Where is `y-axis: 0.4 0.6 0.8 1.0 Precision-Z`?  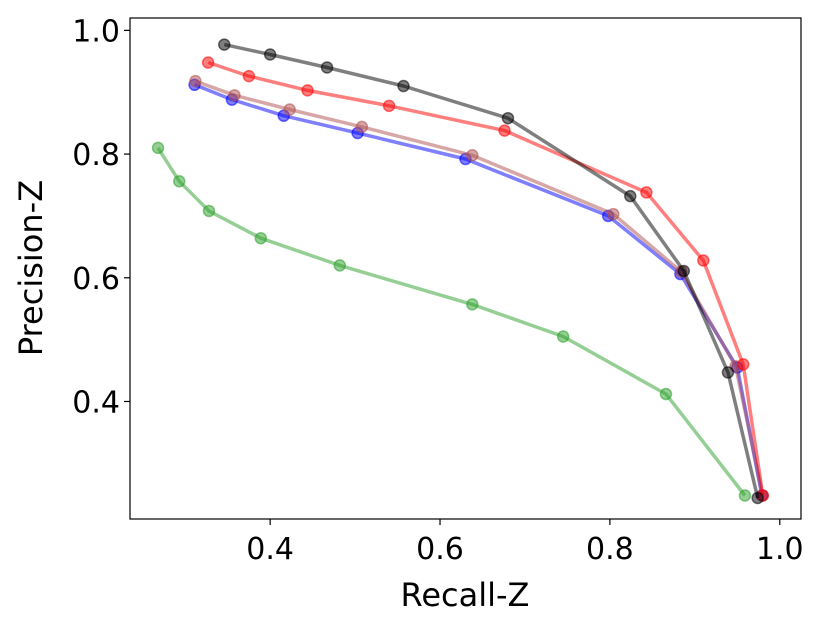
y-axis: 0.4 0.6 0.8 1.0 Precision-Z is located at coordinates (71, 217).